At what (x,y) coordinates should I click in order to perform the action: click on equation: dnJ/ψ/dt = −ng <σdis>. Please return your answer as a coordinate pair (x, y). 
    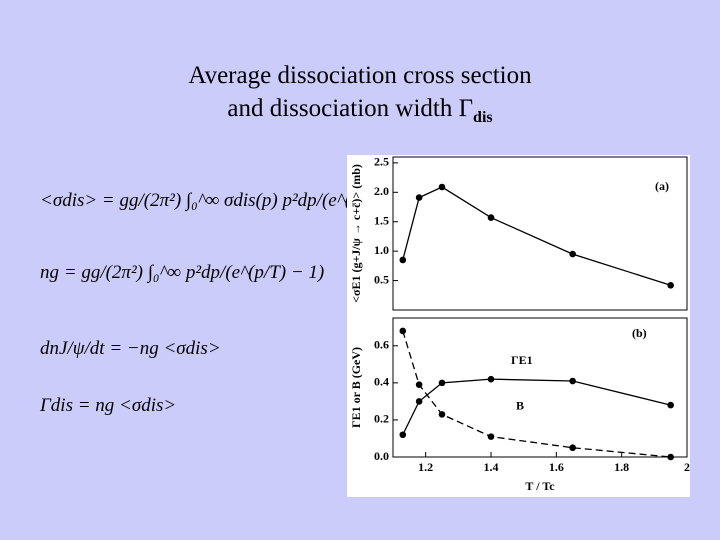
    Looking at the image, I should click on (130, 348).